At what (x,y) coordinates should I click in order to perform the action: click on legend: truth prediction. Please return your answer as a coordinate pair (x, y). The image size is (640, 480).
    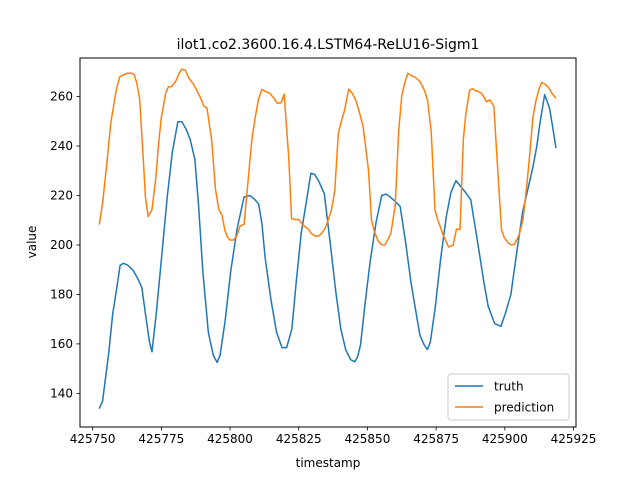
    Looking at the image, I should click on (508, 397).